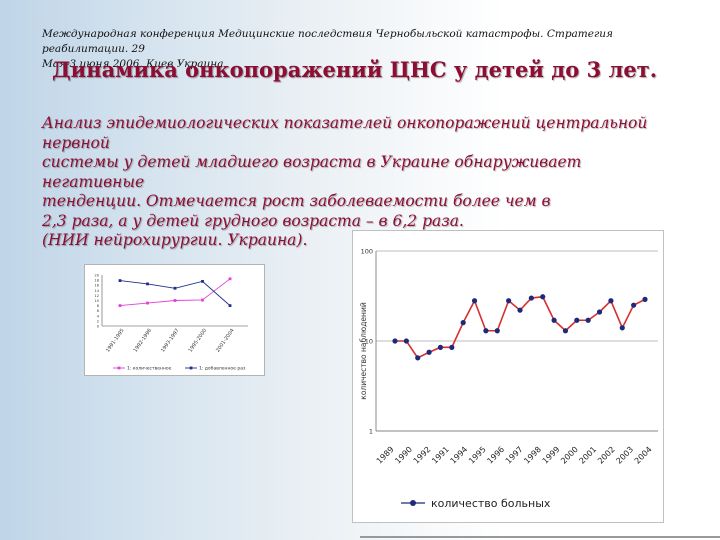  What do you see at coordinates (133, 64) in the screenshot?
I see `header-line-2: Мая-3 июня 2006. Киев Украина` at bounding box center [133, 64].